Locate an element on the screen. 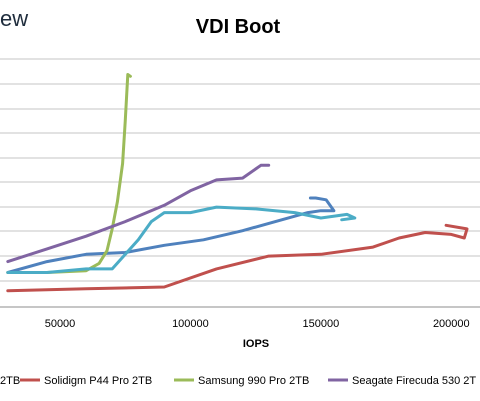 This screenshot has height=401, width=480. x-axis-label: IOPS is located at coordinates (256, 344).